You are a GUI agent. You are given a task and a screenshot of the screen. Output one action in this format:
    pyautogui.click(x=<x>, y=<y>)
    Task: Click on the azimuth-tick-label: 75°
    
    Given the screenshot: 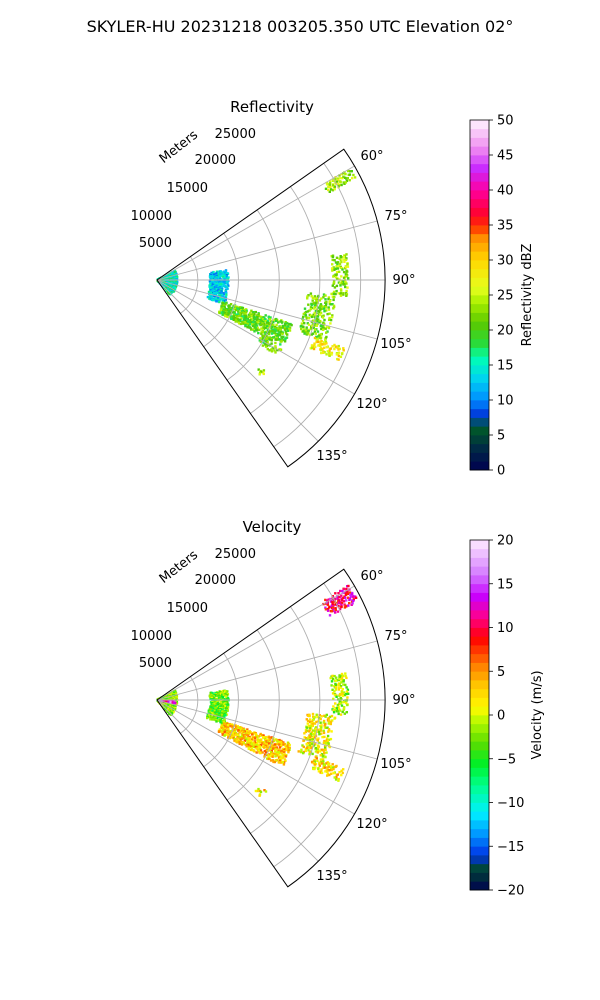 What is the action you would take?
    pyautogui.click(x=395, y=636)
    